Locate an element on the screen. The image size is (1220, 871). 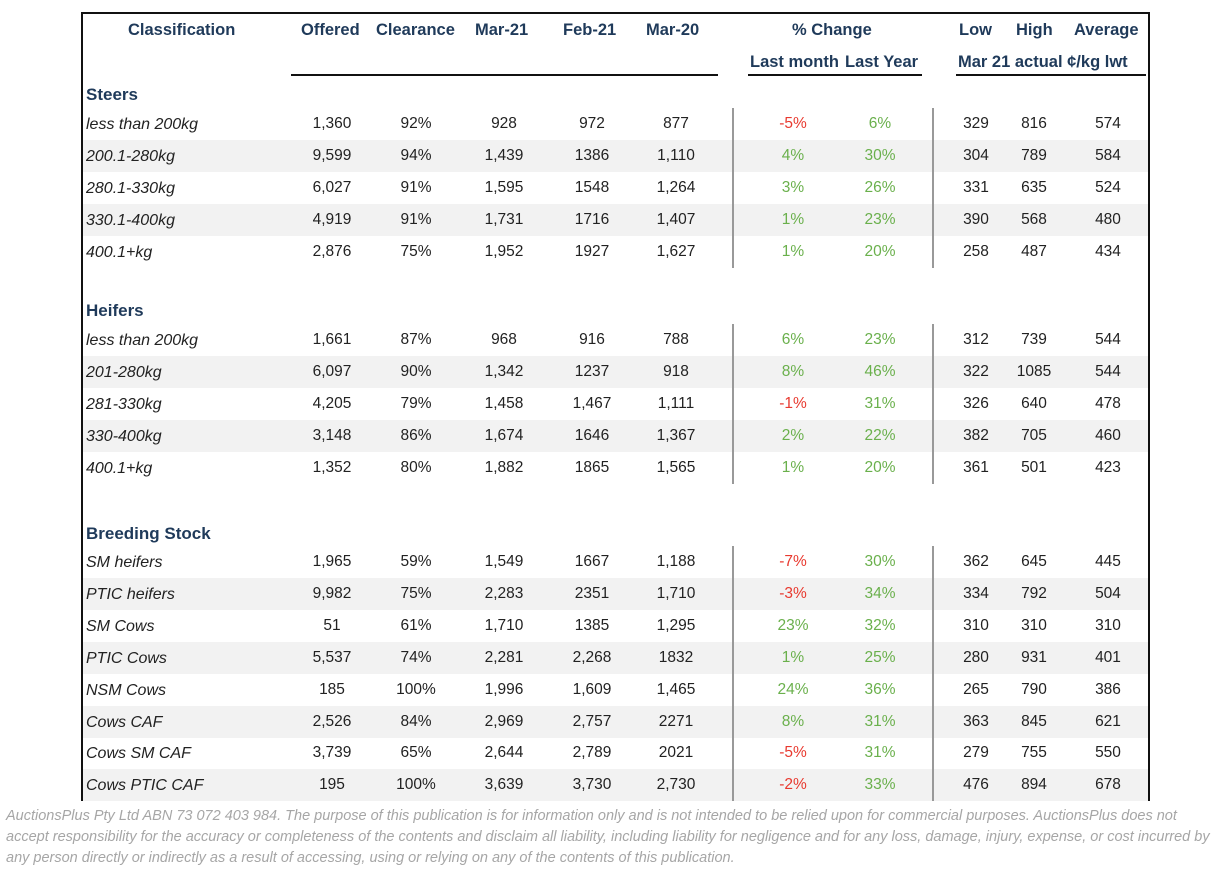
row-label: less than 200kg is located at coordinates (142, 124).